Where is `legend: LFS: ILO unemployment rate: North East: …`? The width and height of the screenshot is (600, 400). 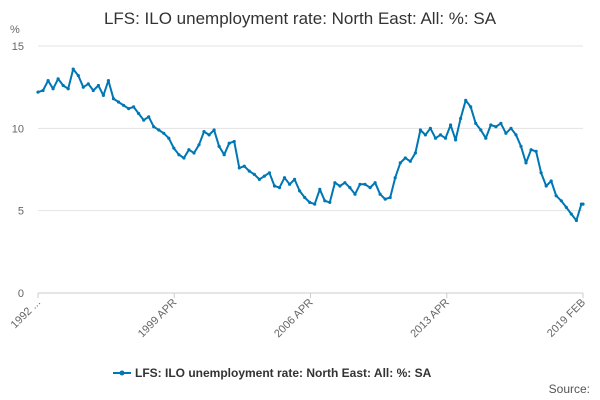 legend: LFS: ILO unemployment rate: North East: … is located at coordinates (272, 373).